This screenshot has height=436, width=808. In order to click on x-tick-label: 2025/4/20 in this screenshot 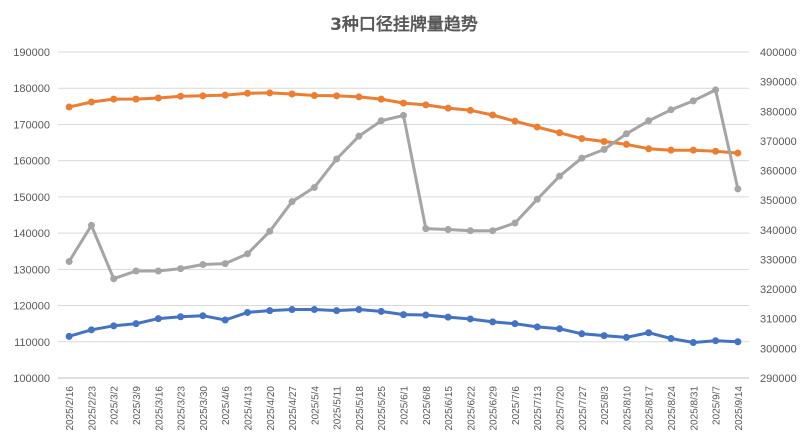, I will do `click(271, 408)`.